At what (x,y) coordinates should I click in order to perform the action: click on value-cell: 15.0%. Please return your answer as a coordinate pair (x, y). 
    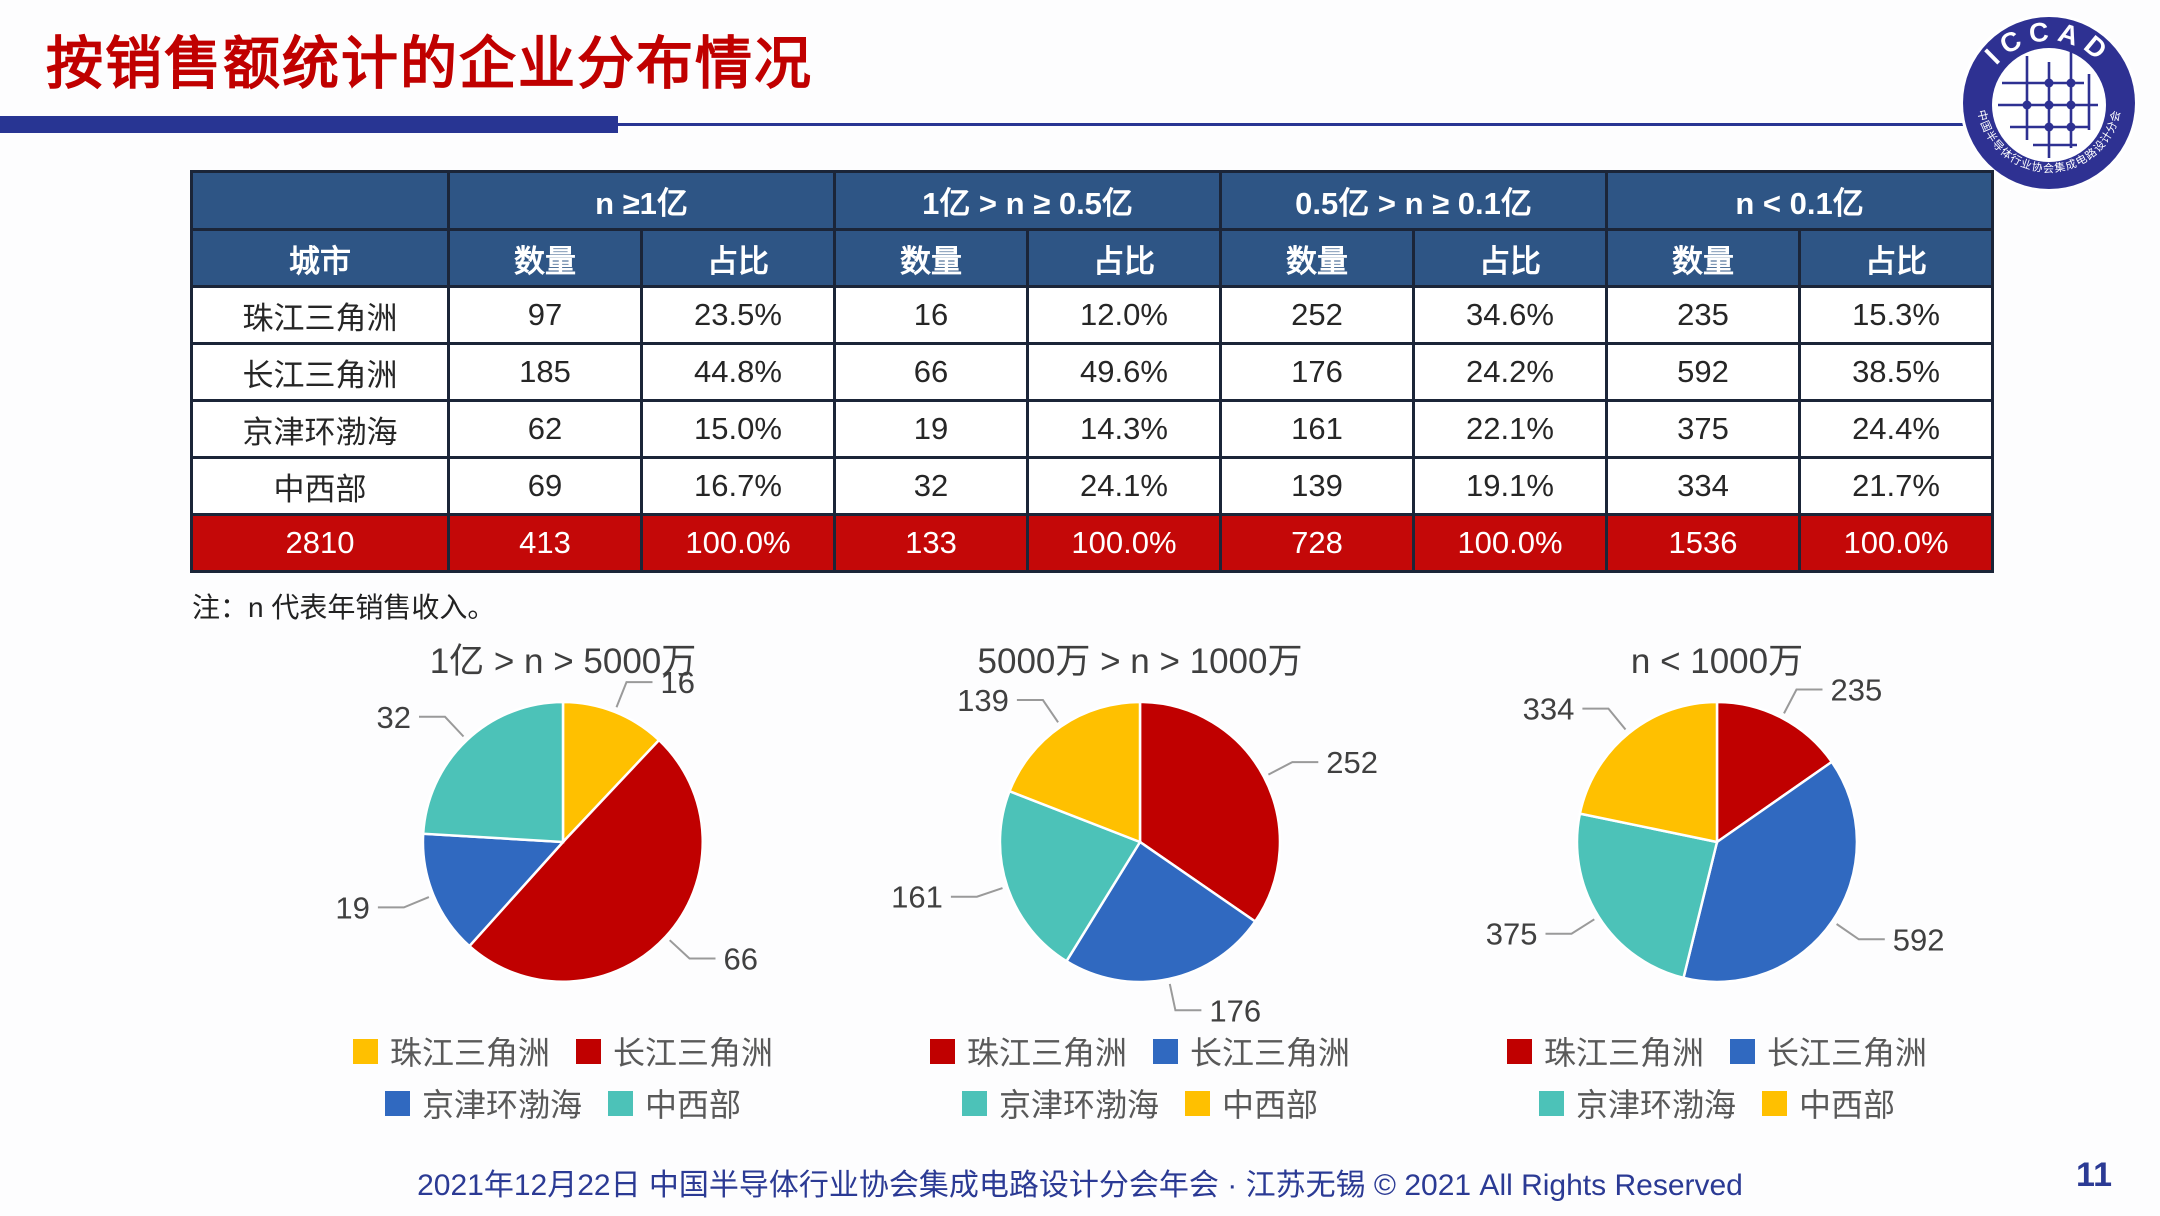
    Looking at the image, I should click on (738, 429).